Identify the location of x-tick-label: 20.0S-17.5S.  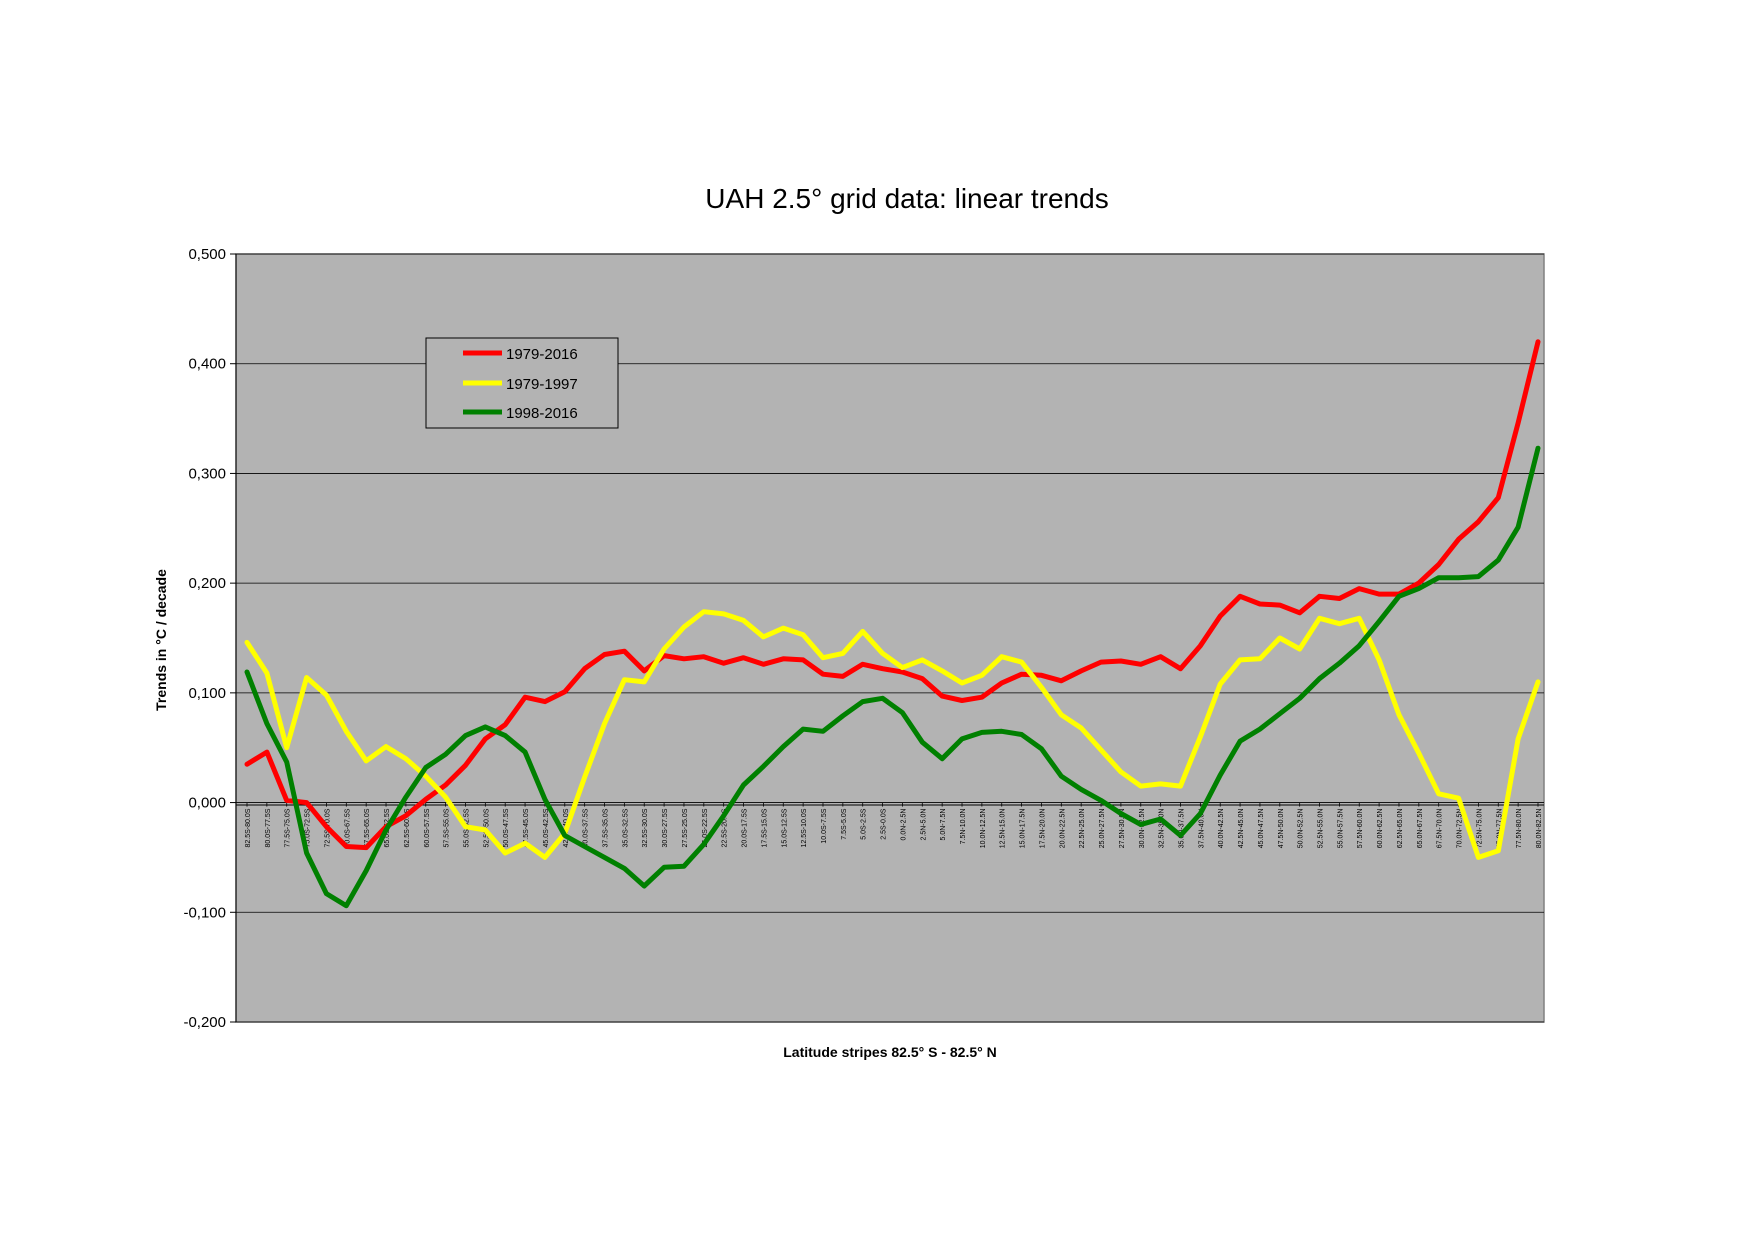
(745, 827).